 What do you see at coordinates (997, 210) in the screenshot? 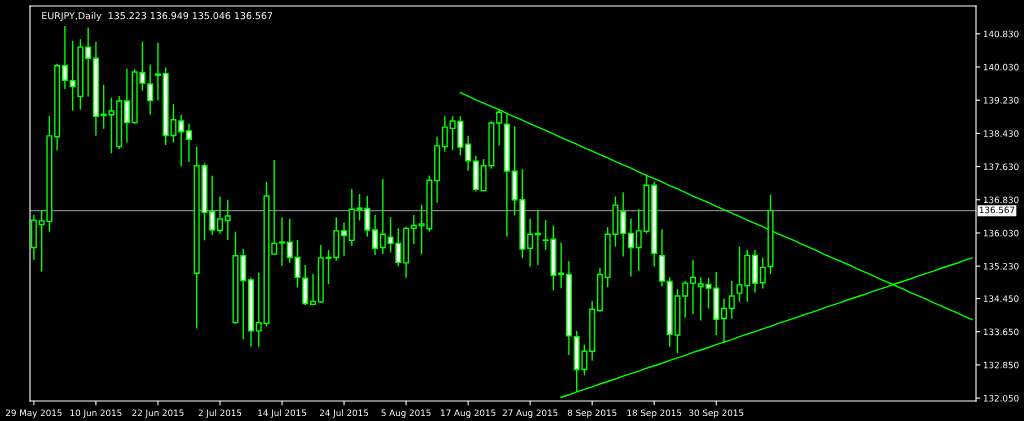
I see `ref-line-label: 136.567` at bounding box center [997, 210].